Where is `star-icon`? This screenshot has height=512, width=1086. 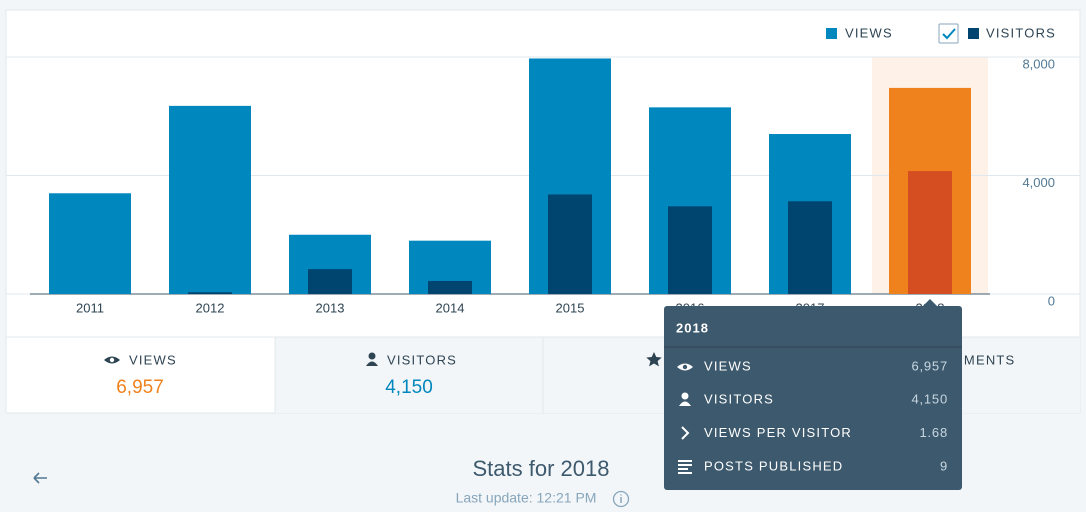
star-icon is located at coordinates (654, 359).